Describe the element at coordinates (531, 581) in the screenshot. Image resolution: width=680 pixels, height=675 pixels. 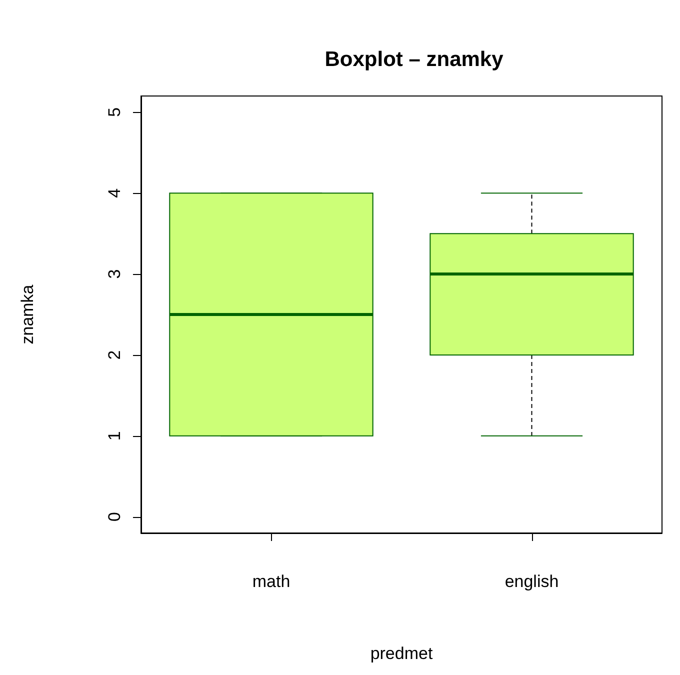
I see `x-tick-label: english` at that location.